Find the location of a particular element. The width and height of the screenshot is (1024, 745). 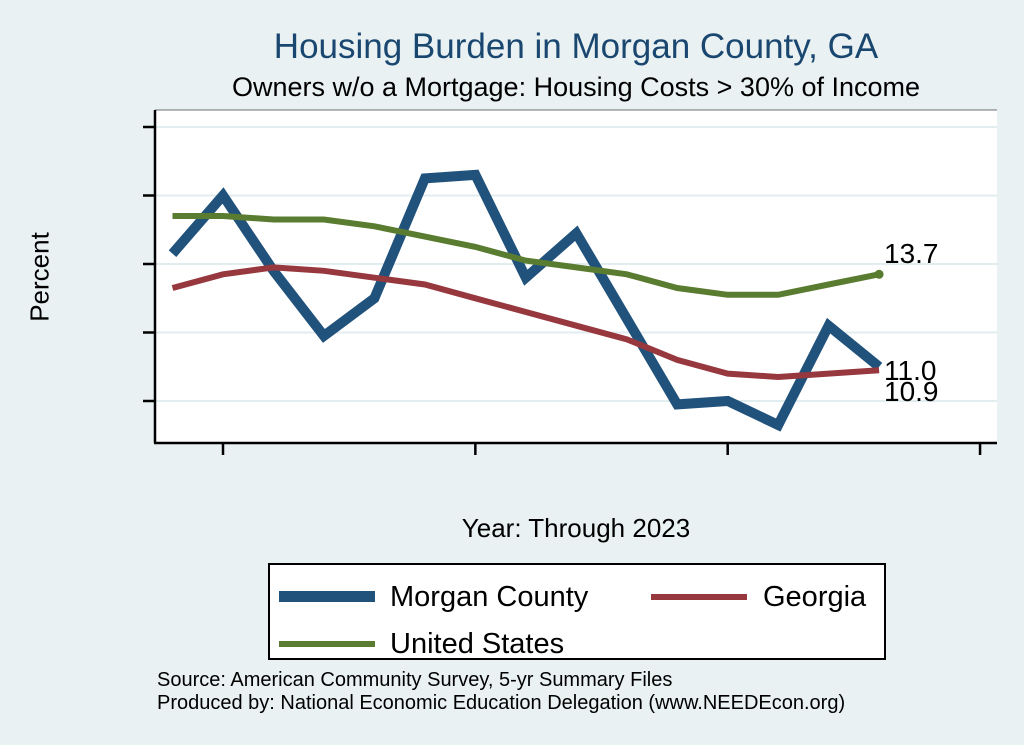

legend-swatch-united-states is located at coordinates (327, 644).